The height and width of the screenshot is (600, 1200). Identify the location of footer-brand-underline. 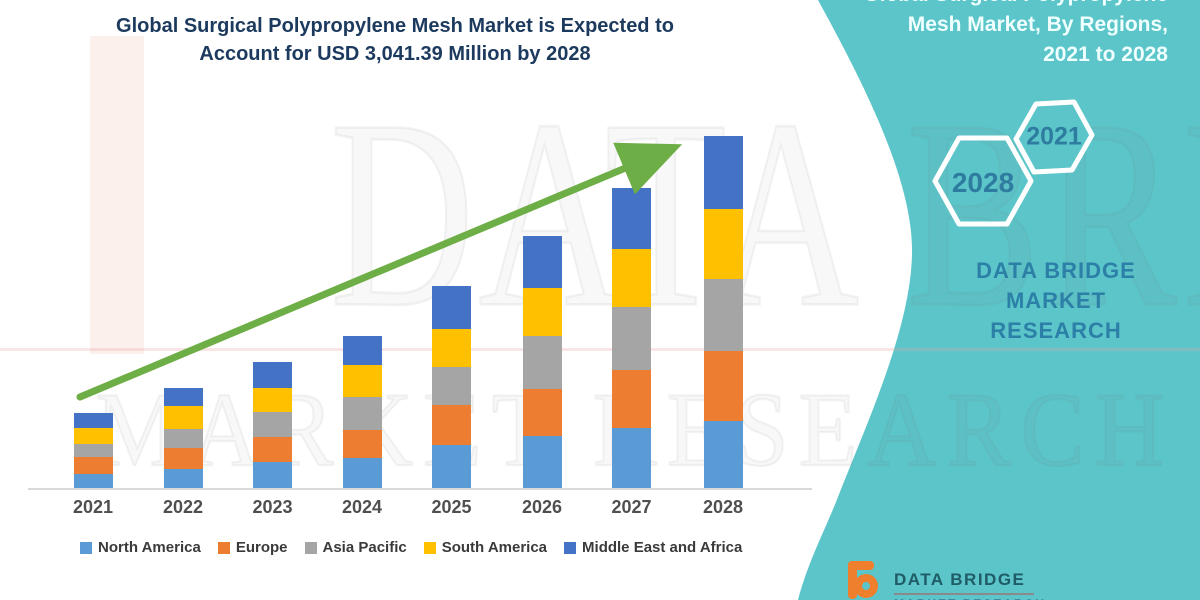
(964, 594).